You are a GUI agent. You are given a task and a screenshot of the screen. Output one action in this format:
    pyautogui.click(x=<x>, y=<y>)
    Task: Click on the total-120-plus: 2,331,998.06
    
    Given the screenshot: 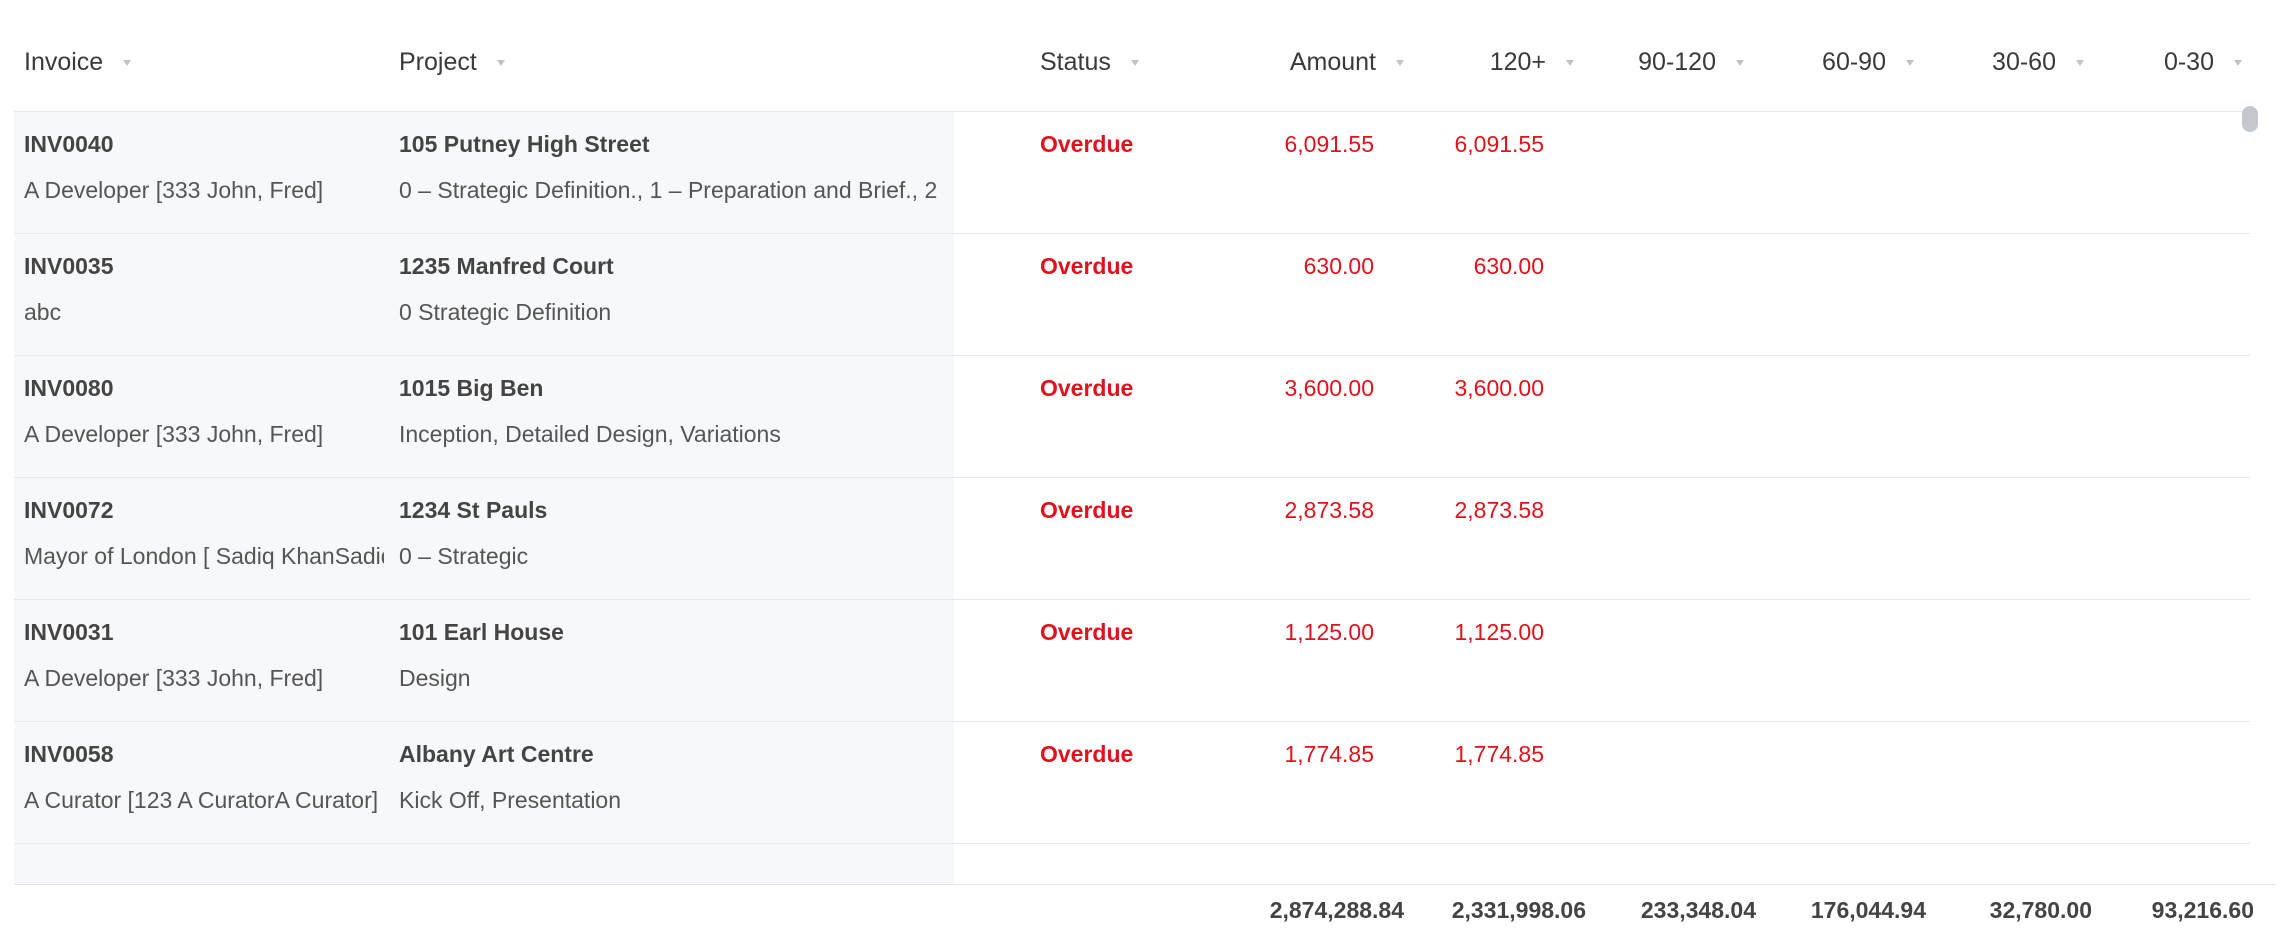 What is the action you would take?
    pyautogui.click(x=1518, y=910)
    